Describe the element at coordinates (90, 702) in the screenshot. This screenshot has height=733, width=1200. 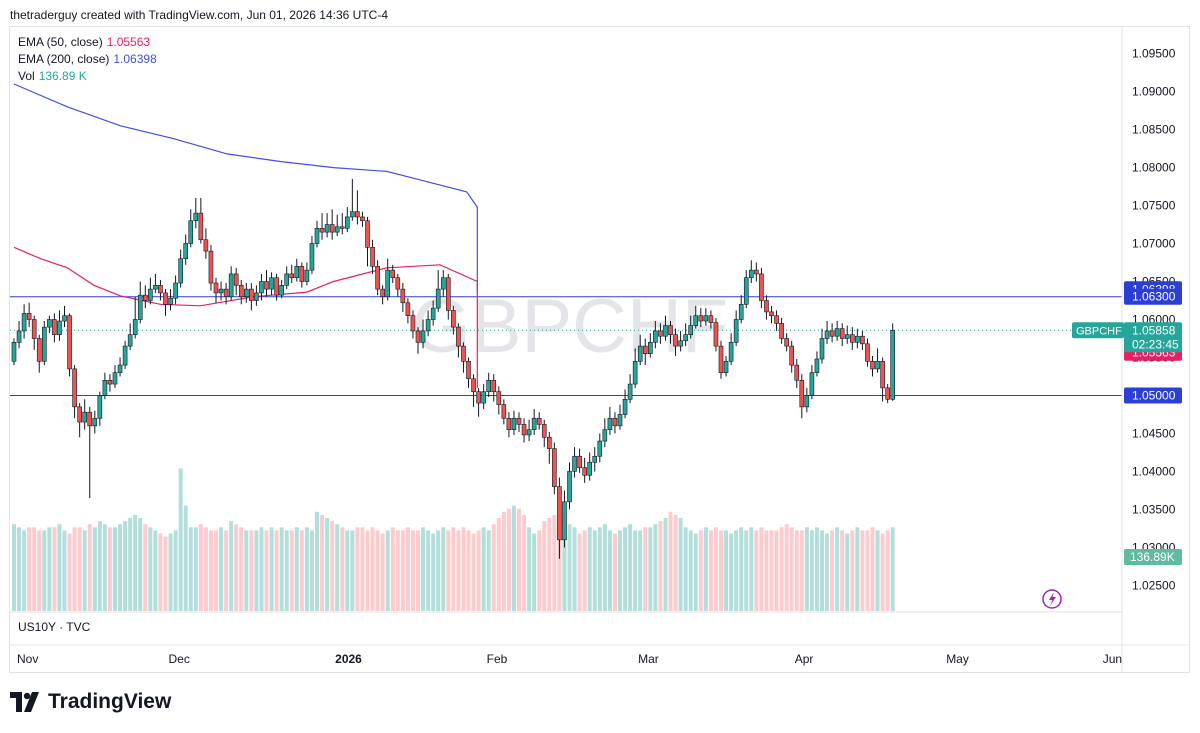
I see `tradingview-logo: TradingView` at that location.